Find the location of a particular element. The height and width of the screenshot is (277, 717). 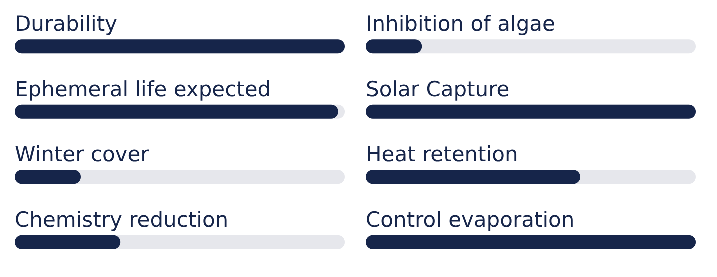

y-tick-label: Durability is located at coordinates (66, 24).